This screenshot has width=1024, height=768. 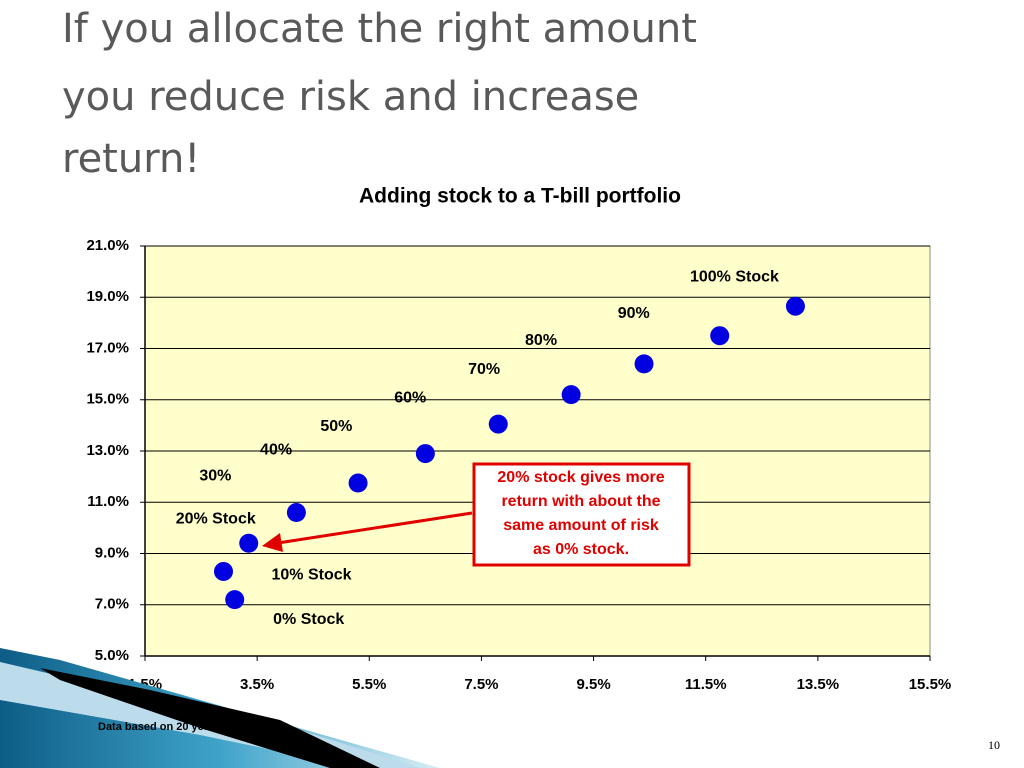 I want to click on arrow-head, so click(x=272, y=542).